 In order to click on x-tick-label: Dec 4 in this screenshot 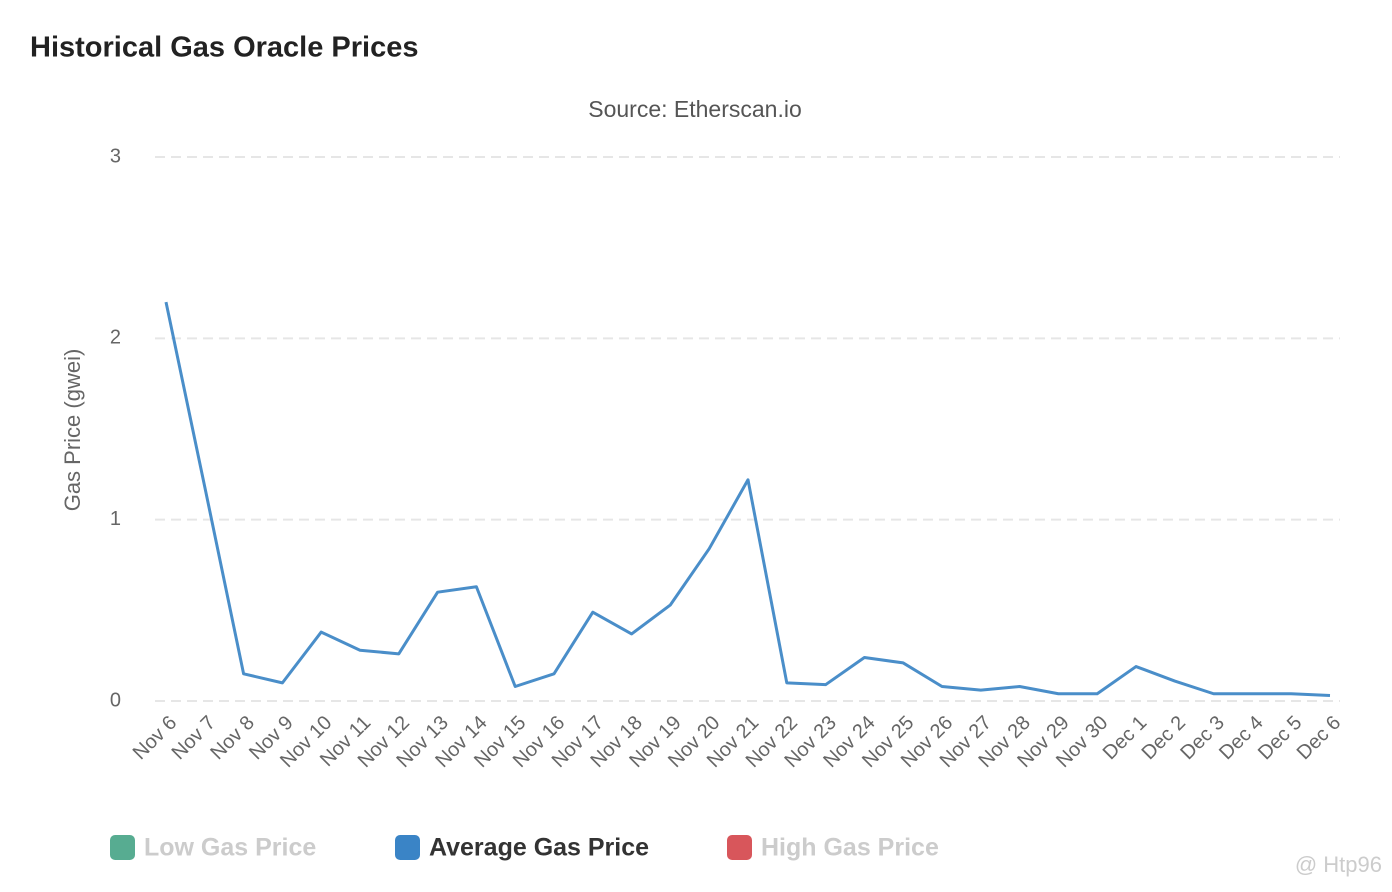, I will do `click(1241, 738)`.